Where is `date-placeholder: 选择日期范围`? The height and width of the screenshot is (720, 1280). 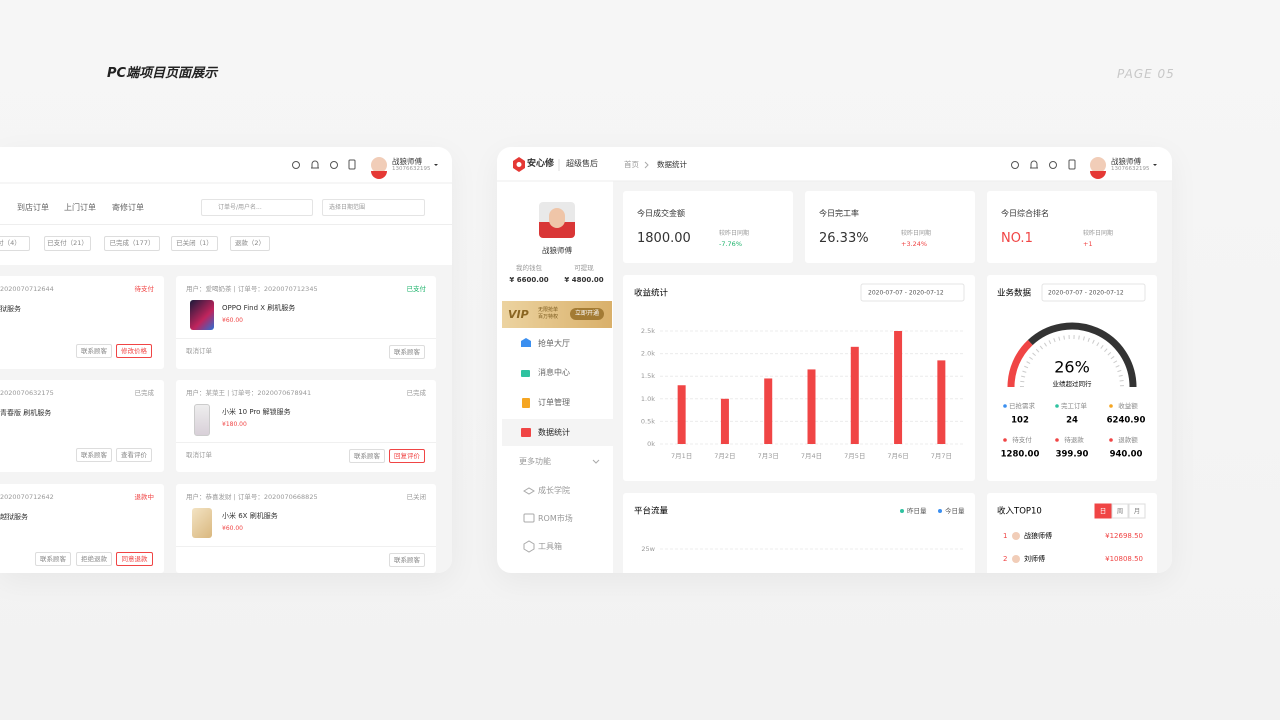
date-placeholder: 选择日期范围 is located at coordinates (347, 207).